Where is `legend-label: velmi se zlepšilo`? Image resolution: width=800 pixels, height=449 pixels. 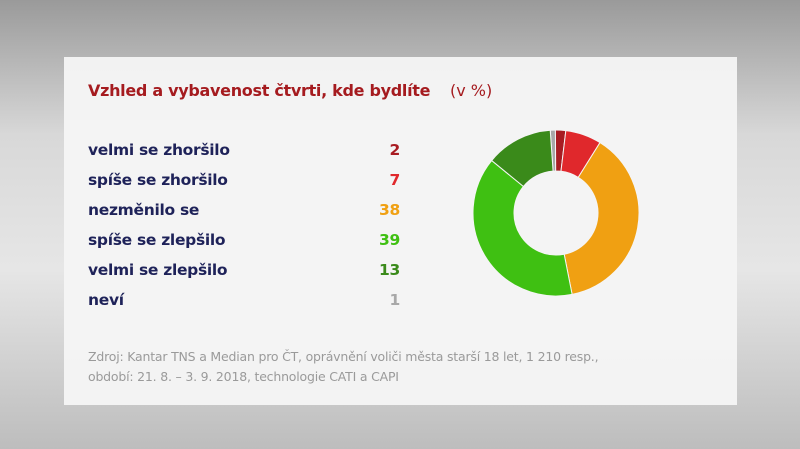 legend-label: velmi se zlepšilo is located at coordinates (158, 270).